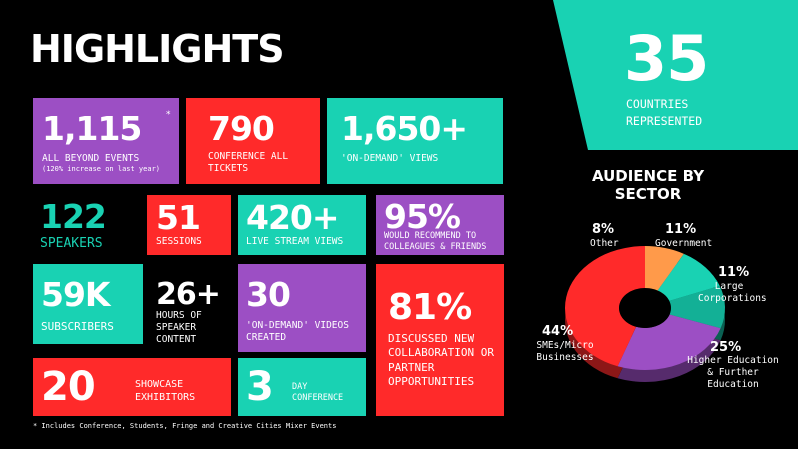 Image resolution: width=798 pixels, height=449 pixels. I want to click on days-label: DAY CONFERENCE, so click(318, 392).